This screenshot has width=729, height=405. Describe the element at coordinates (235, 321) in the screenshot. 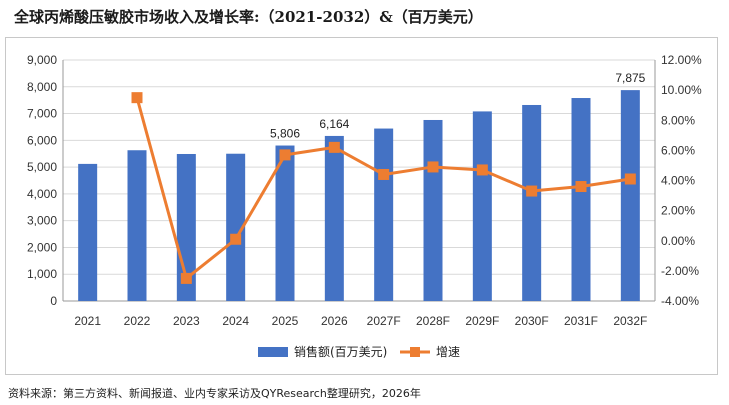

I see `x-tick-label: 2024` at that location.